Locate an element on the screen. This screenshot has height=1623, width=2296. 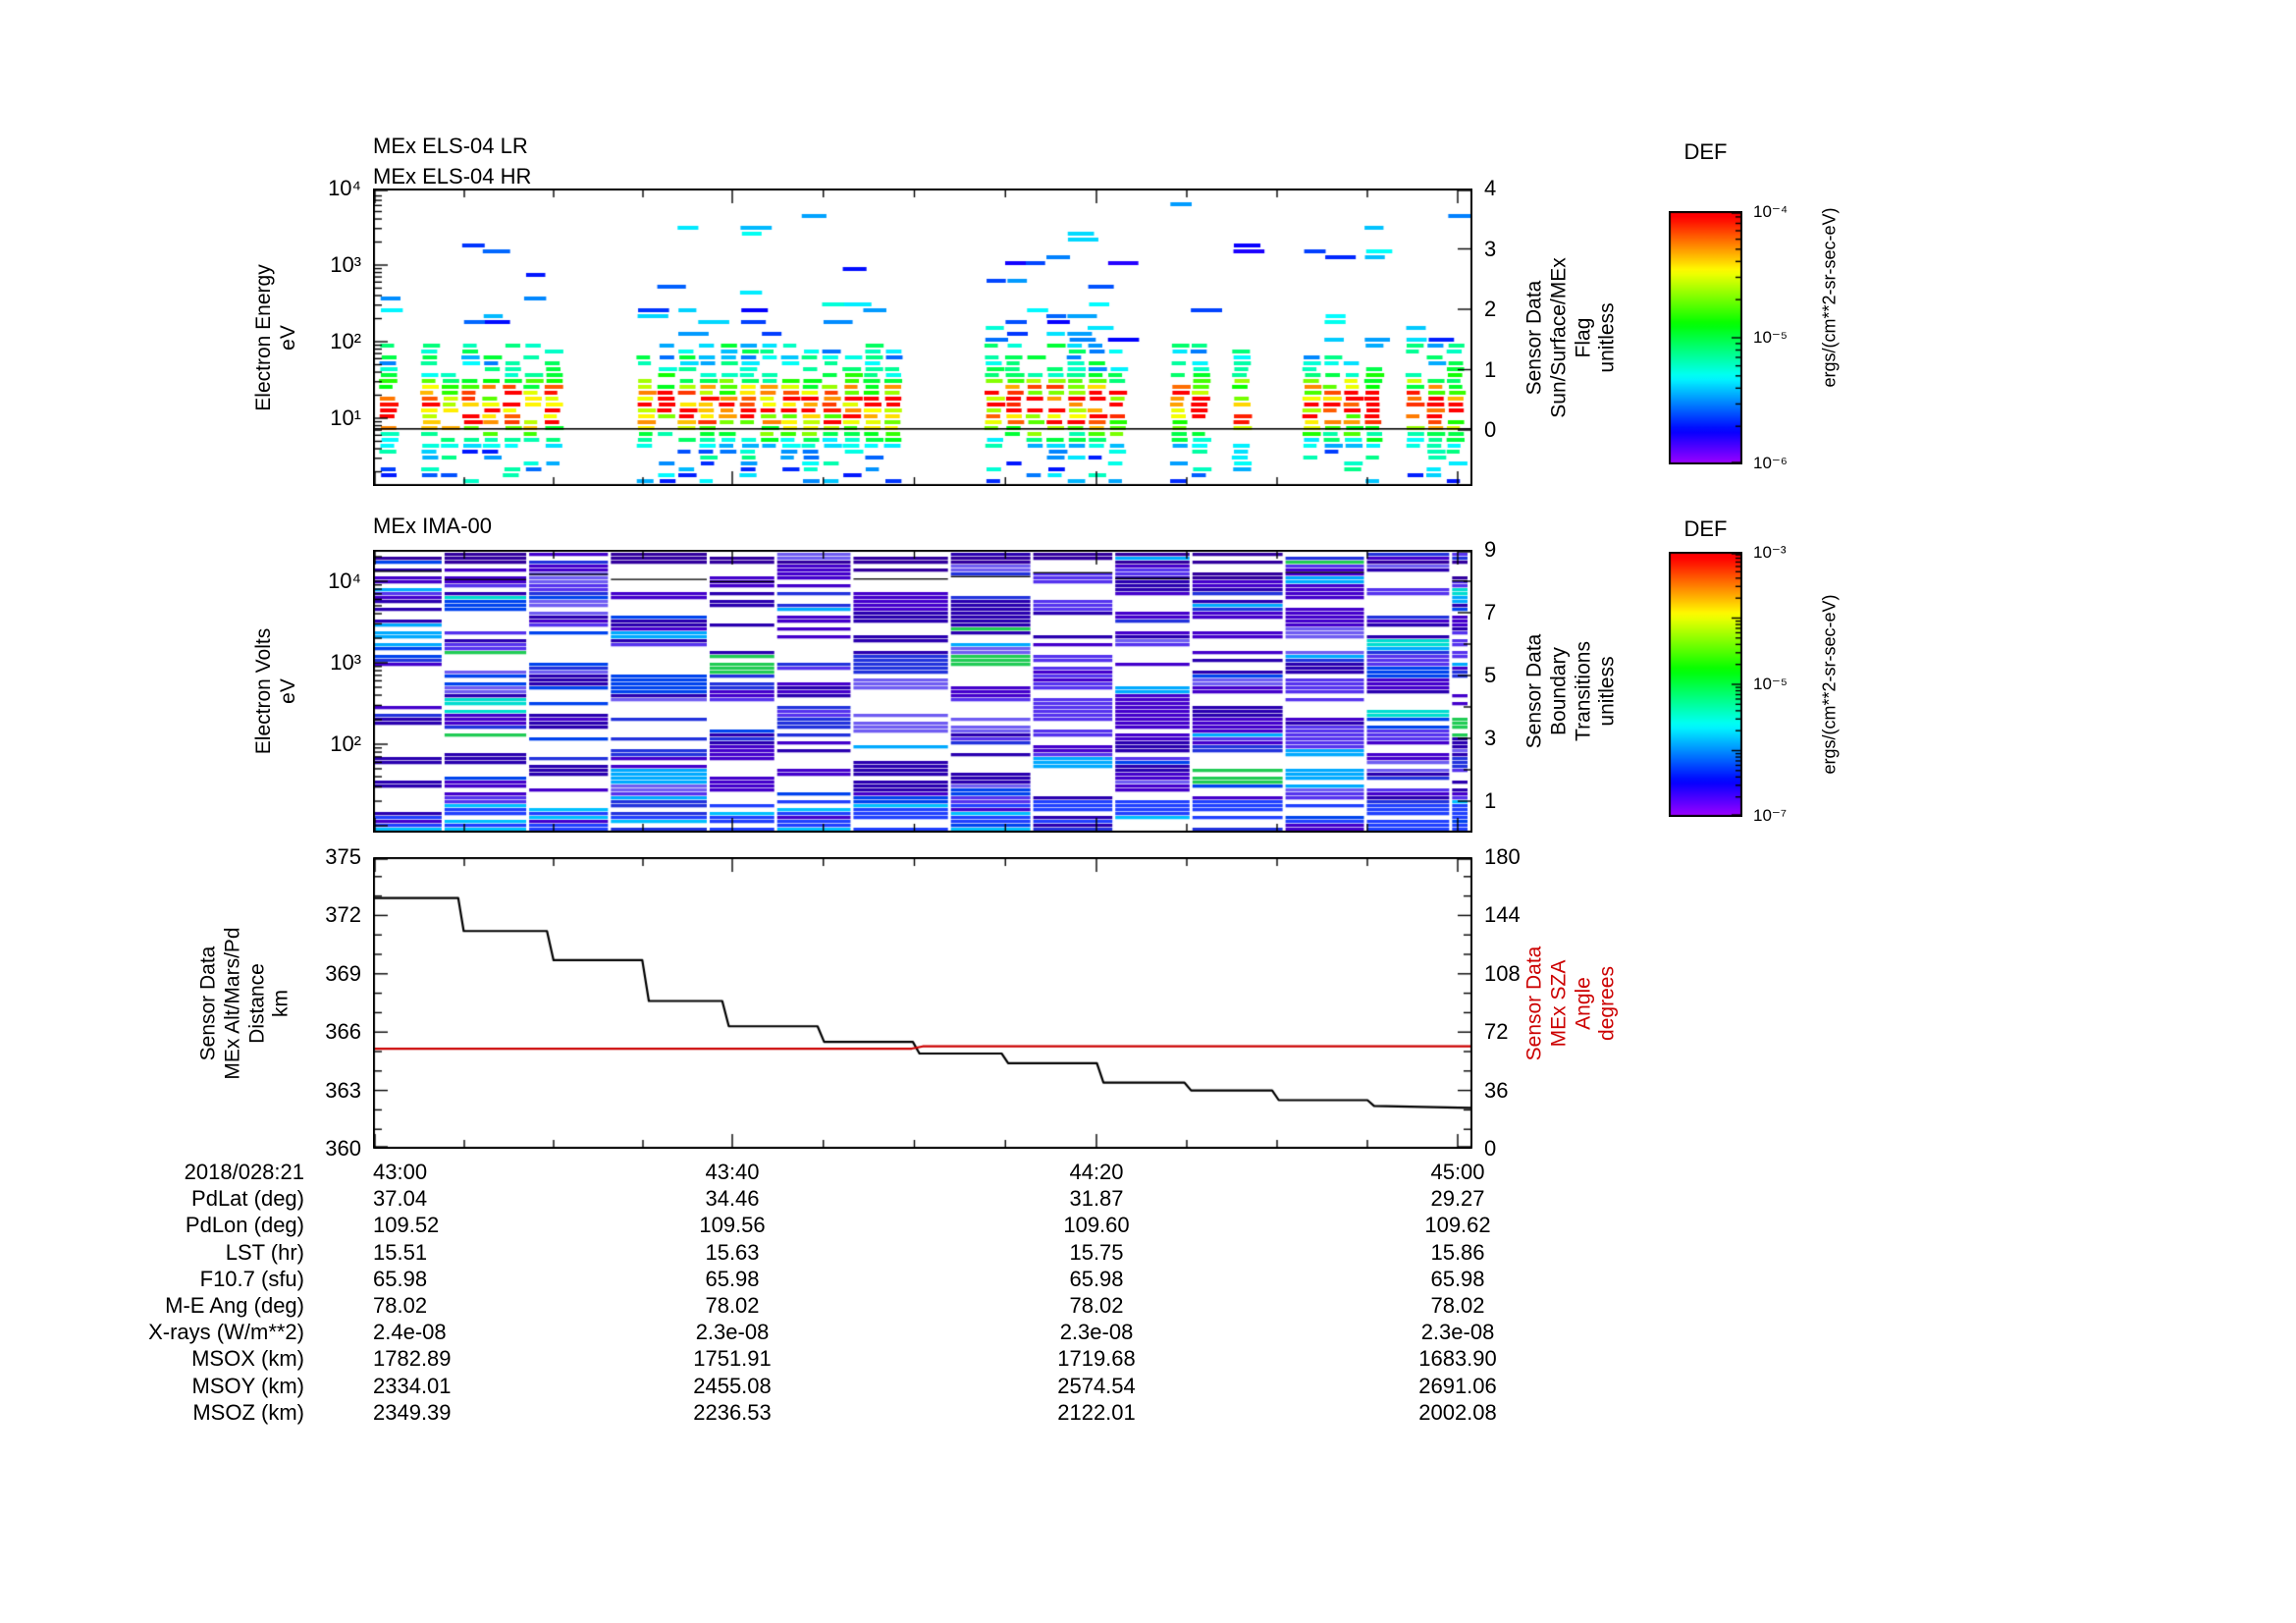
table-cell: 2334.01 is located at coordinates (412, 1386).